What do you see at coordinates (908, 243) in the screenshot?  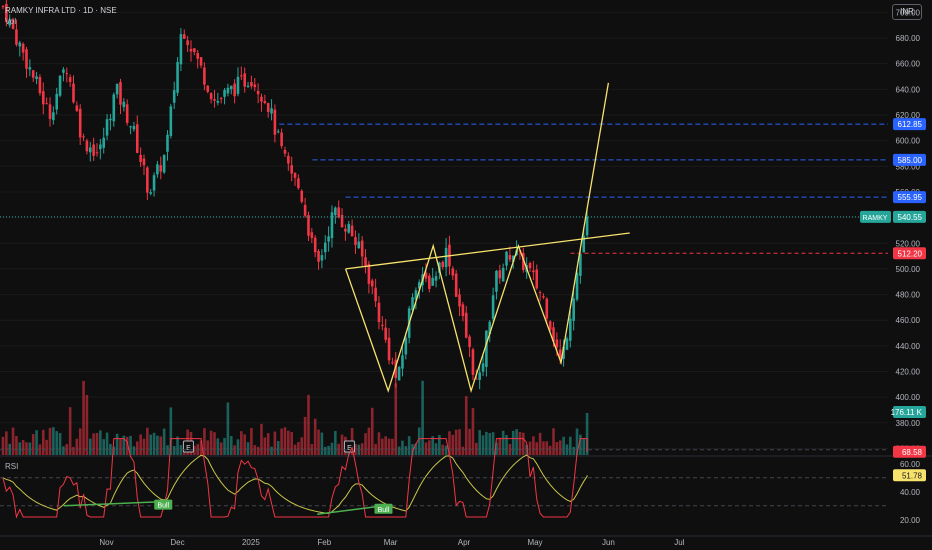 I see `y-axis-tick: 520.00` at bounding box center [908, 243].